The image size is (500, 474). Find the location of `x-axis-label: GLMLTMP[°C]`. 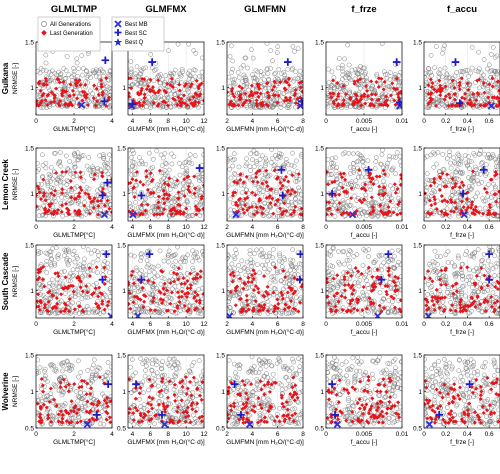

x-axis-label: GLMLTMP[°C] is located at coordinates (74, 235).